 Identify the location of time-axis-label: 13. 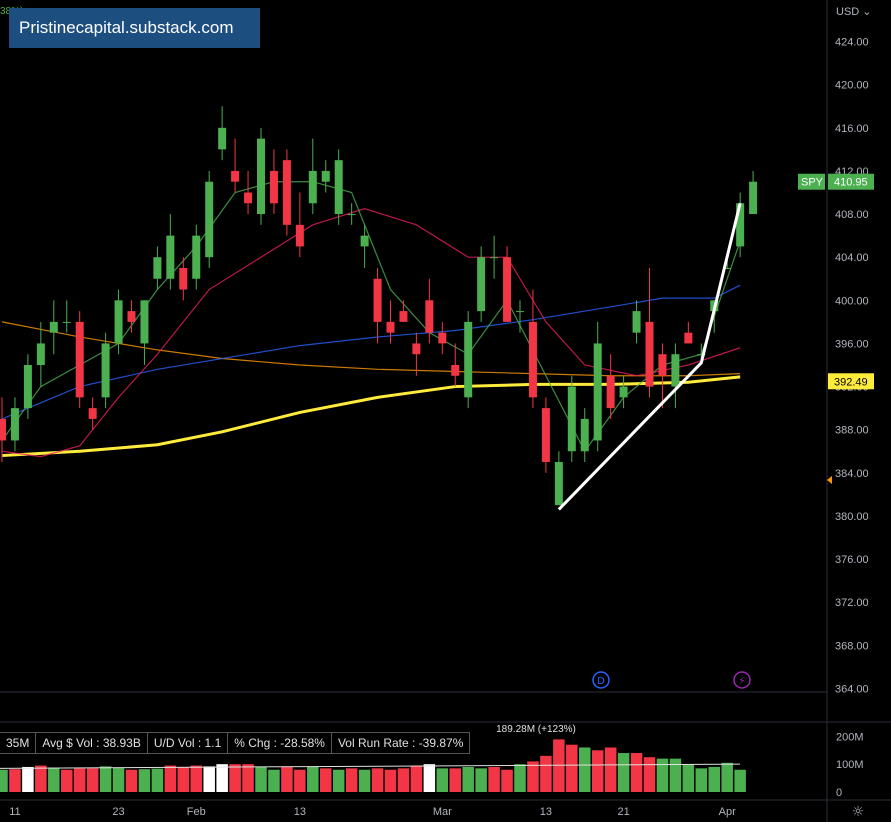
(546, 812).